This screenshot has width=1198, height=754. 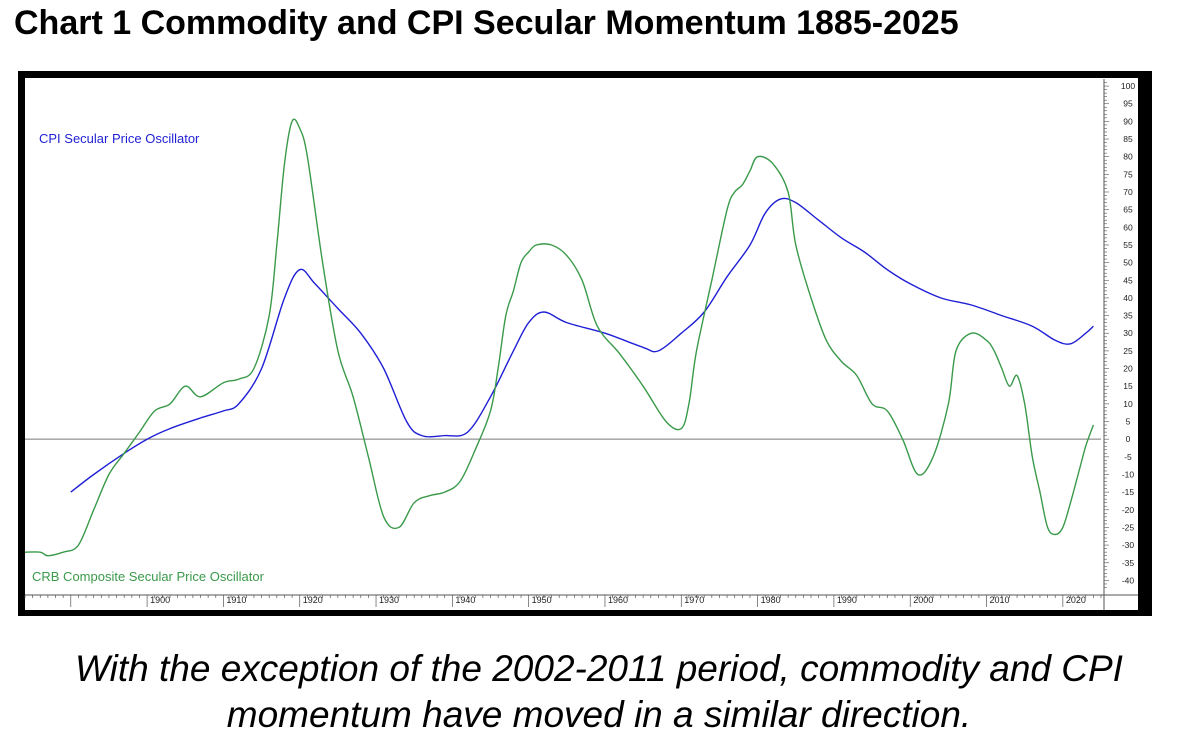 What do you see at coordinates (1128, 210) in the screenshot?
I see `y-tick-label: 65` at bounding box center [1128, 210].